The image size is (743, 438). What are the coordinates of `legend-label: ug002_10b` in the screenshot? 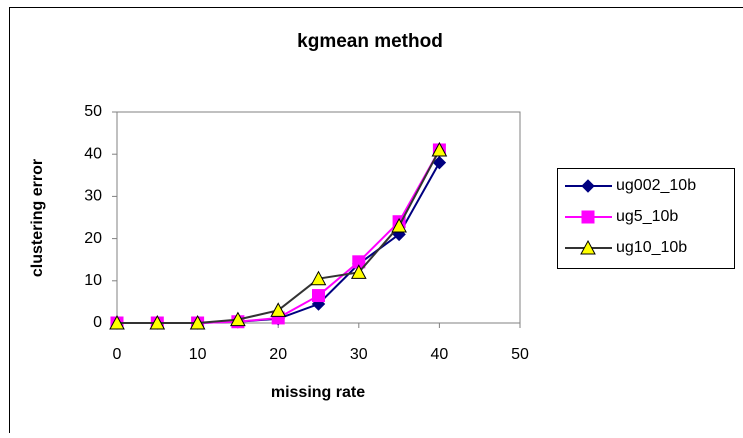 It's located at (656, 185).